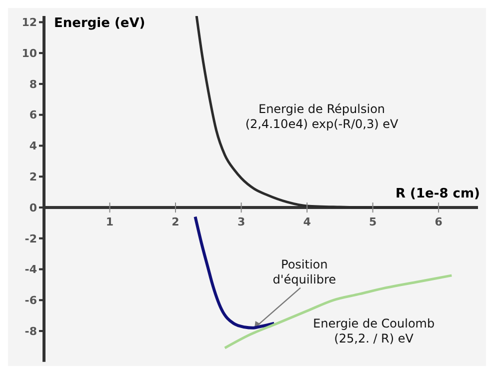 Image resolution: width=494 pixels, height=374 pixels. I want to click on y-tick-label: 4, so click(33, 146).